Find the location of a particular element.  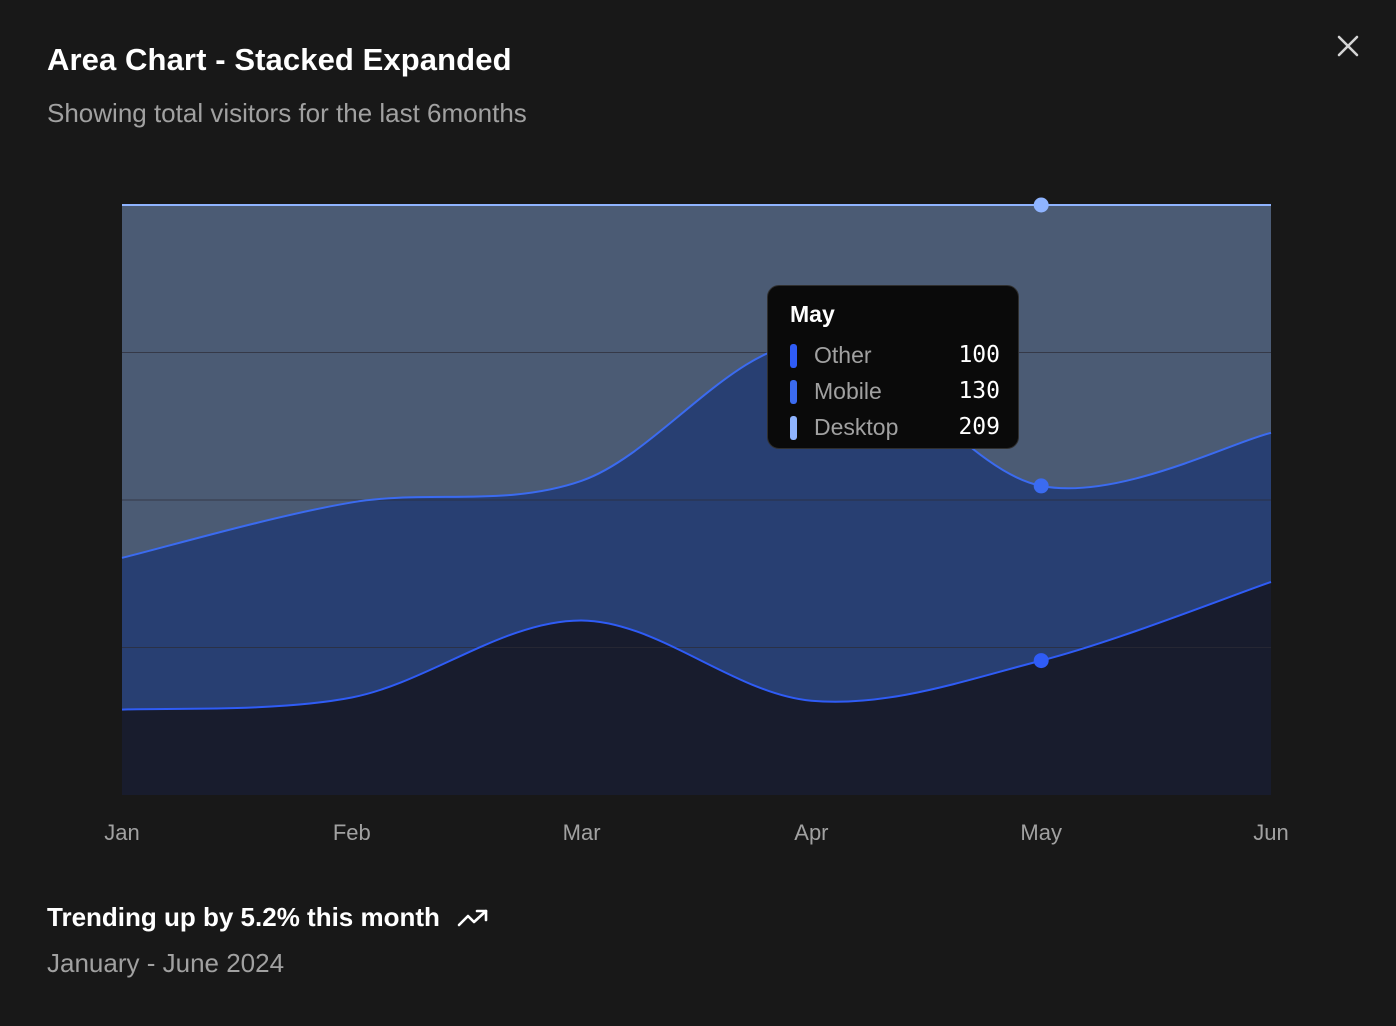

x-tick-label: Jan is located at coordinates (121, 832).